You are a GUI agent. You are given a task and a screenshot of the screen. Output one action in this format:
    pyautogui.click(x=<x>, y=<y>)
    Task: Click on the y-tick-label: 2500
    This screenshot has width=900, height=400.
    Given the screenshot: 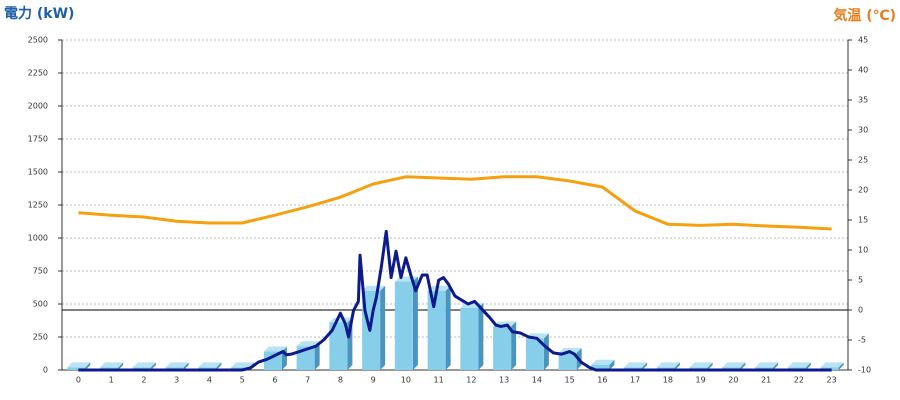 What is the action you would take?
    pyautogui.click(x=38, y=40)
    